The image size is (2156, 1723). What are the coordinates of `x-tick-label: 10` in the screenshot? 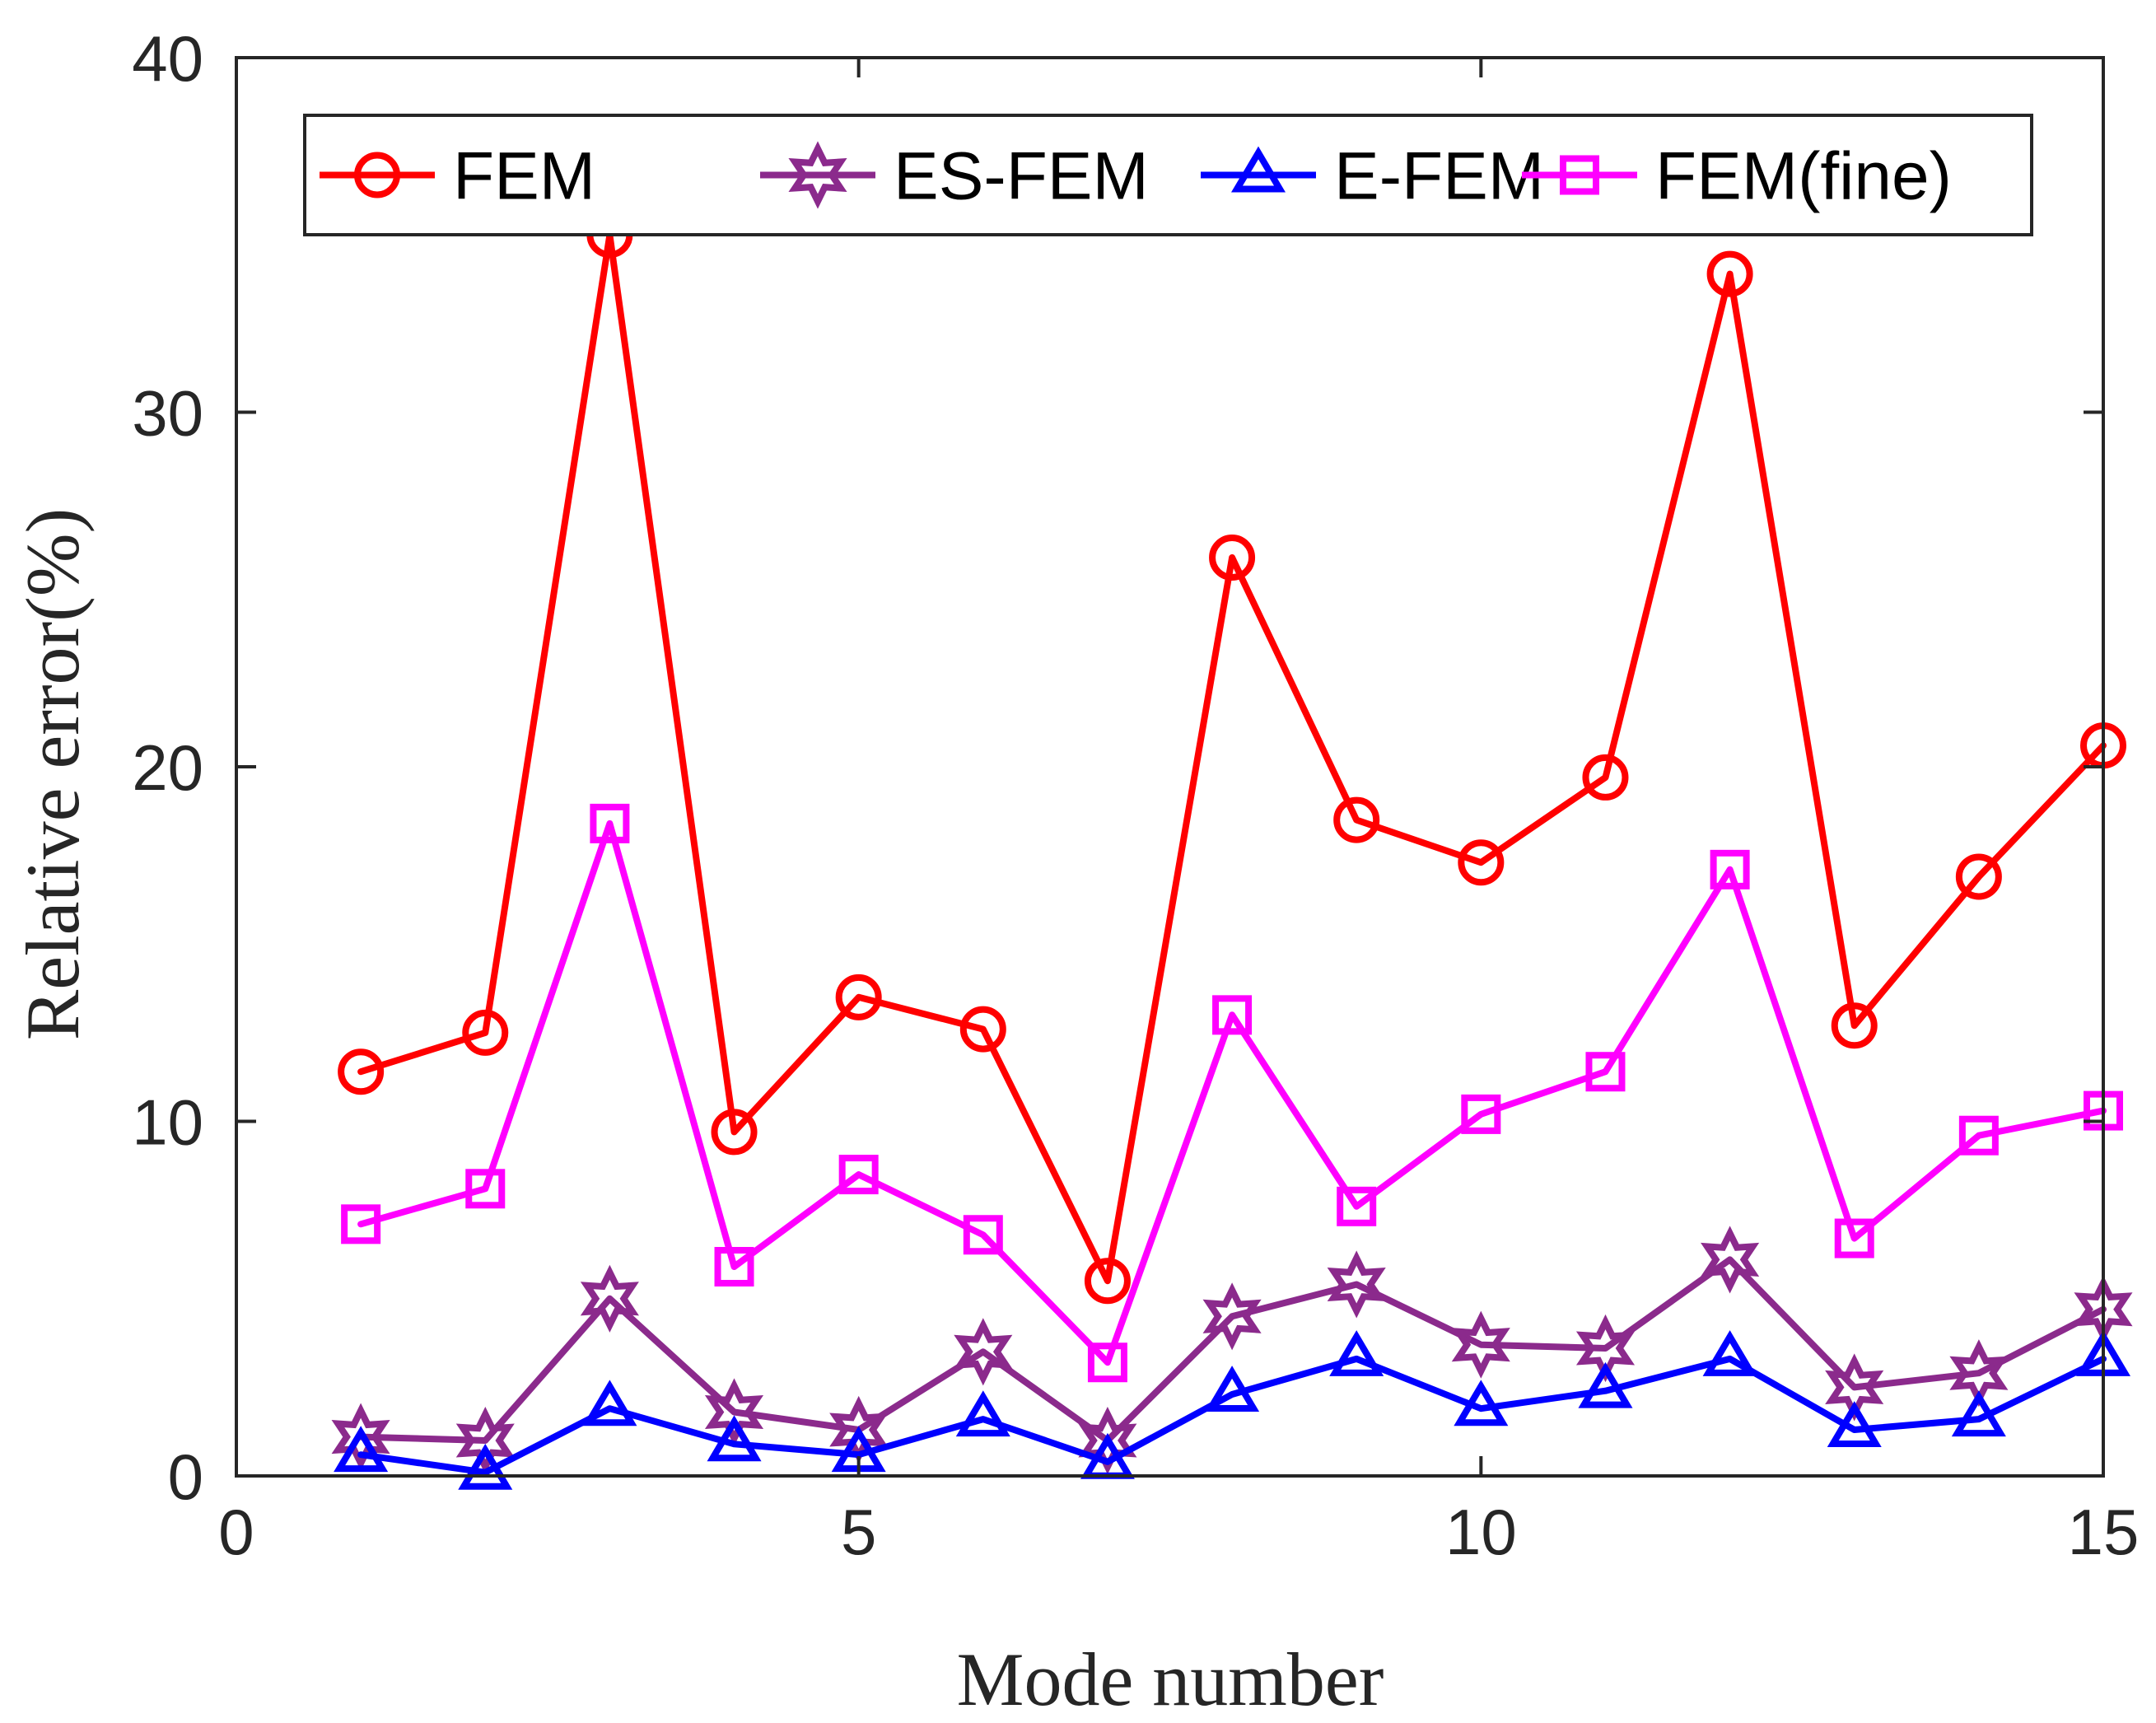 It's located at (1481, 1532).